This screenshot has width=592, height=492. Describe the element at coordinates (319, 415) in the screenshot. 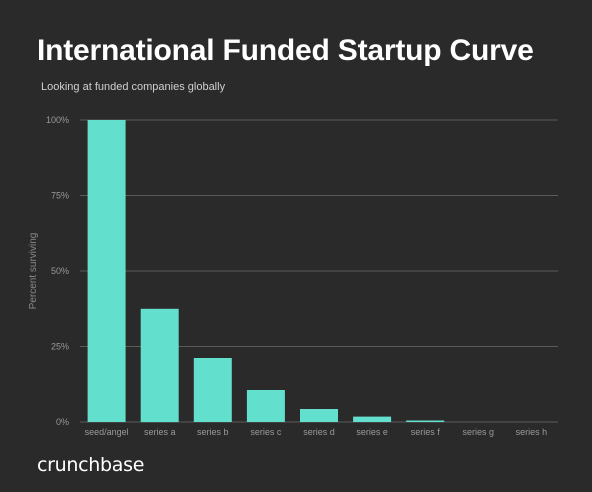

I see `bar-series-d` at that location.